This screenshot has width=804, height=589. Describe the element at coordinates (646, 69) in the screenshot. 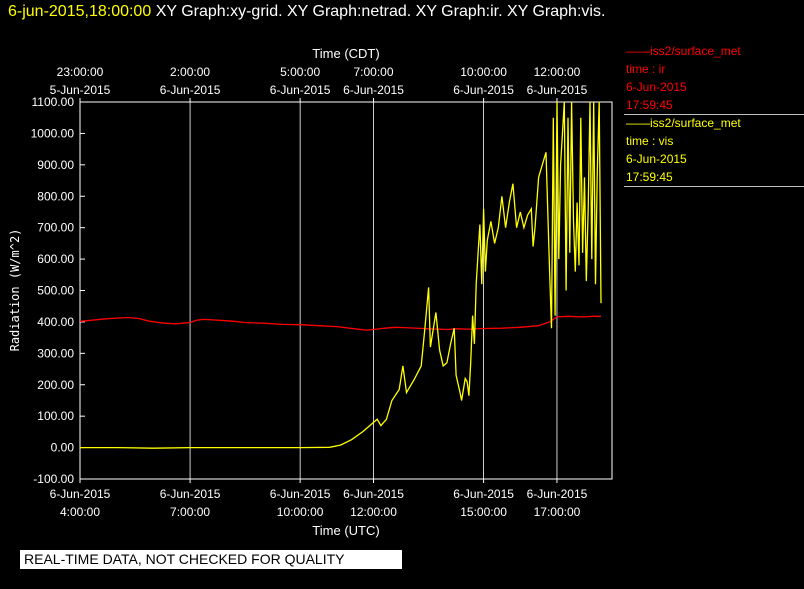

I see `legend-ir-variable: time : ir` at that location.